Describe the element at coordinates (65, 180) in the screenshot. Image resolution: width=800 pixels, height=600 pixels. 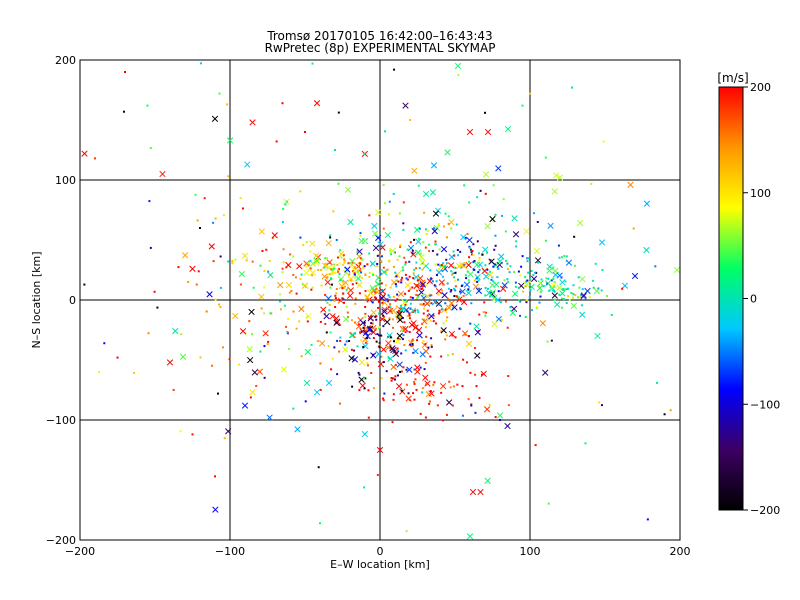
I see `y-tick-label: 100` at that location.